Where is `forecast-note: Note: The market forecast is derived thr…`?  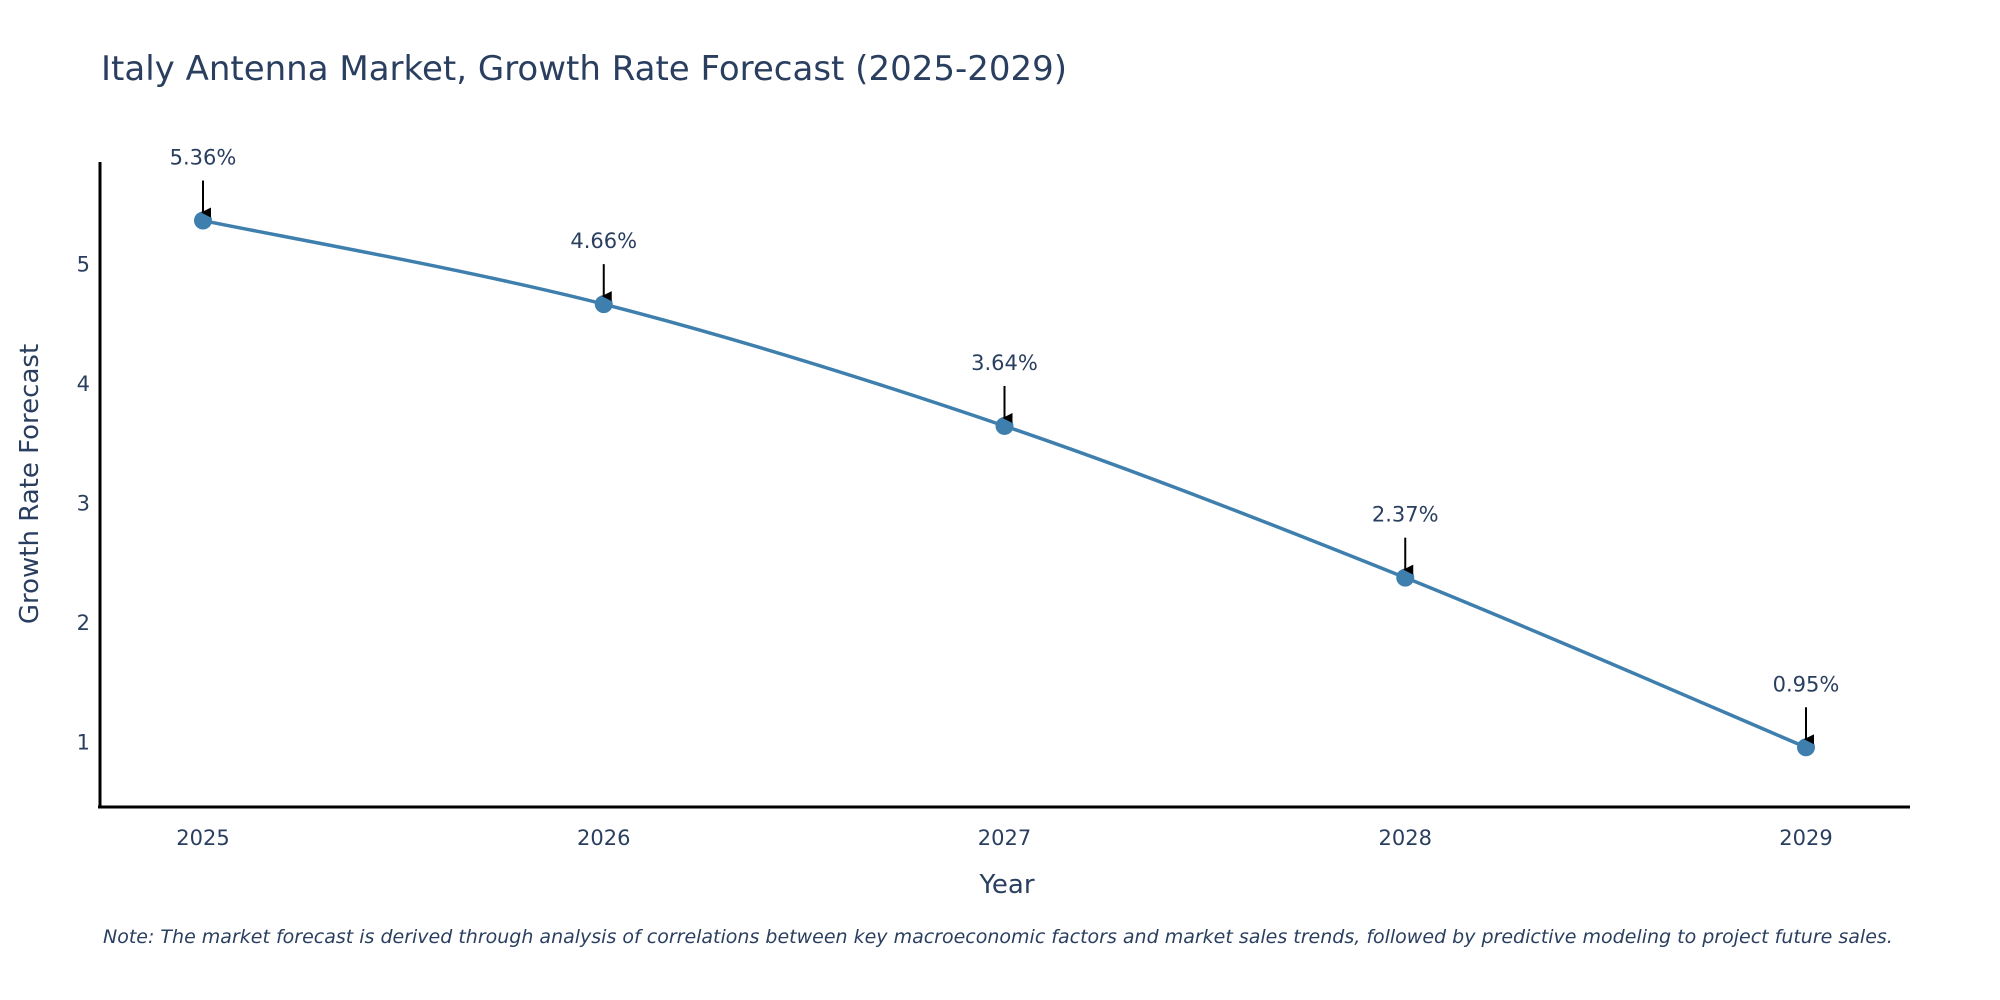 forecast-note: Note: The market forecast is derived thr… is located at coordinates (998, 937).